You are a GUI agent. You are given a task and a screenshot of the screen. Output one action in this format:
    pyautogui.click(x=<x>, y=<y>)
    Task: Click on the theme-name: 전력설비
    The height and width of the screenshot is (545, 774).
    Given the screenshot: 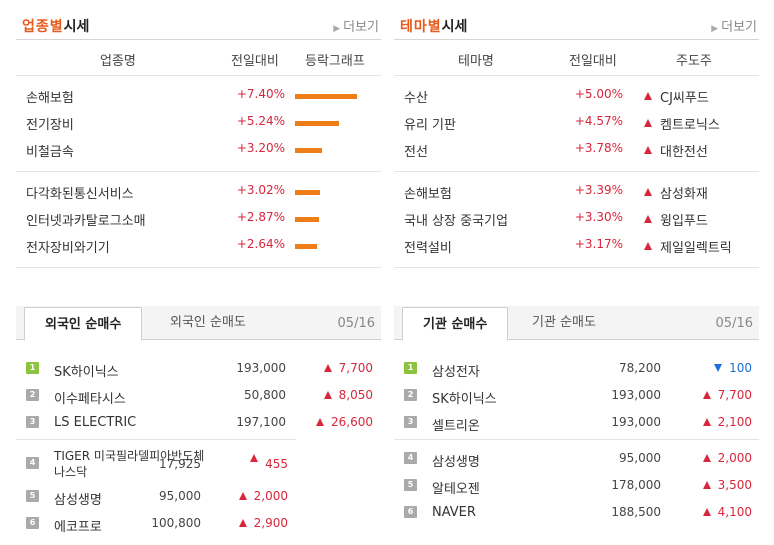 What is the action you would take?
    pyautogui.click(x=428, y=248)
    